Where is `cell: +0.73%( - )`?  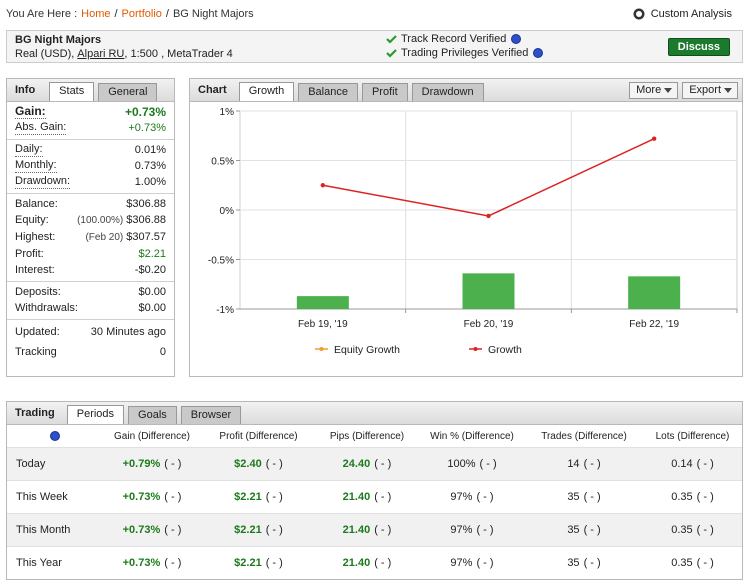 cell: +0.73%( - ) is located at coordinates (152, 530).